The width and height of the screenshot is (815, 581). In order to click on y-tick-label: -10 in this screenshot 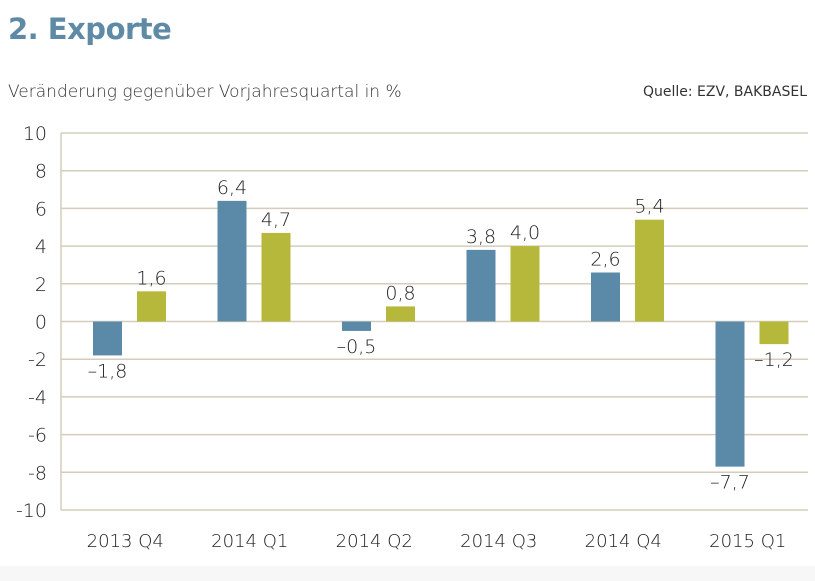, I will do `click(31, 511)`.